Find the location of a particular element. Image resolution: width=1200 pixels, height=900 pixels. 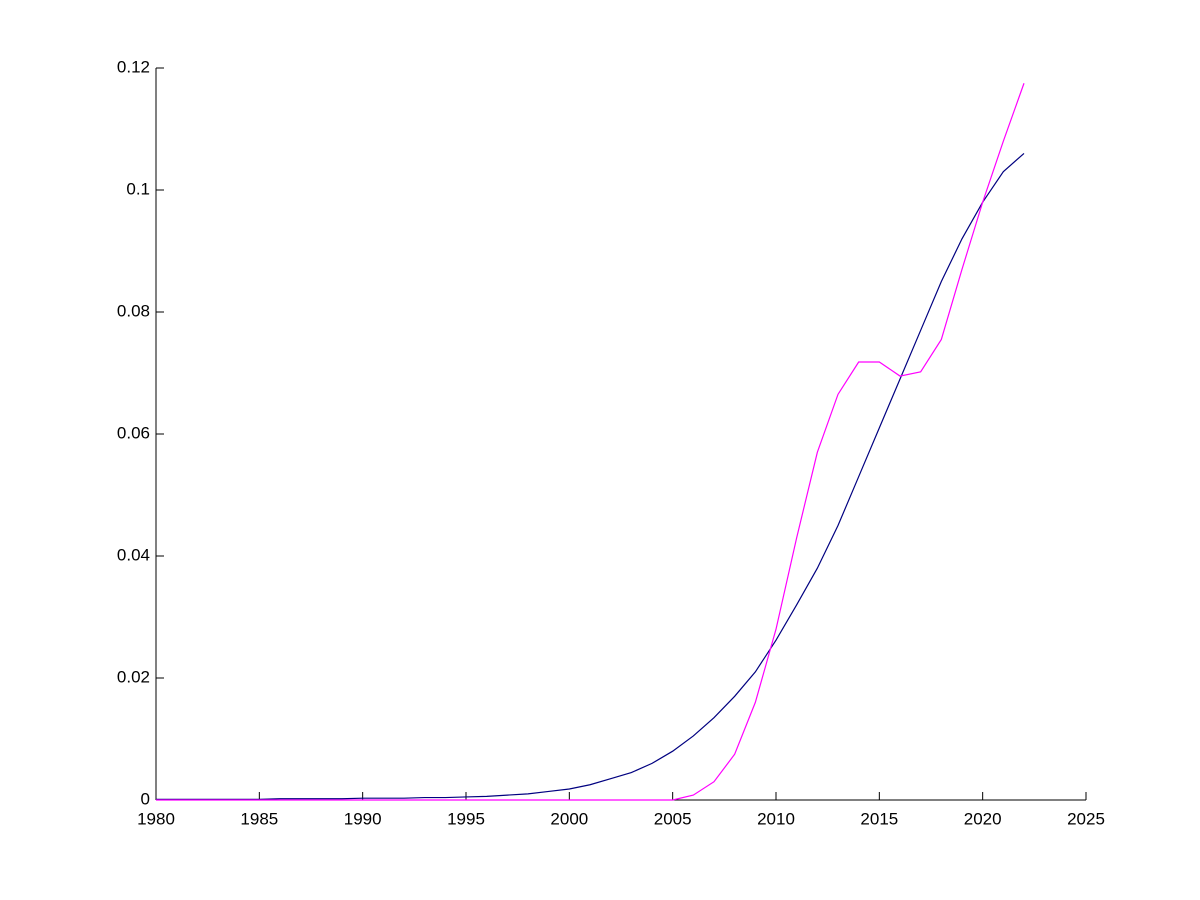

y-tick-label: 0.08 is located at coordinates (133, 310).